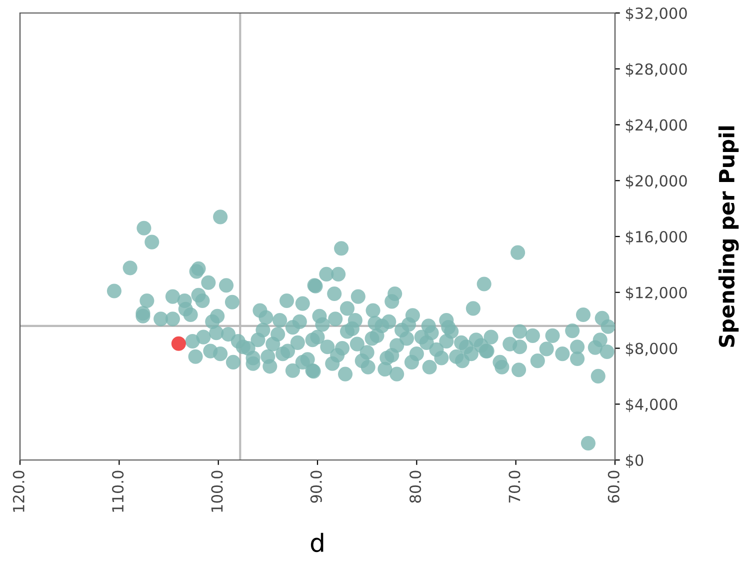 The height and width of the screenshot is (581, 756). What do you see at coordinates (316, 486) in the screenshot?
I see `x-tick-label: 90.0` at bounding box center [316, 486].